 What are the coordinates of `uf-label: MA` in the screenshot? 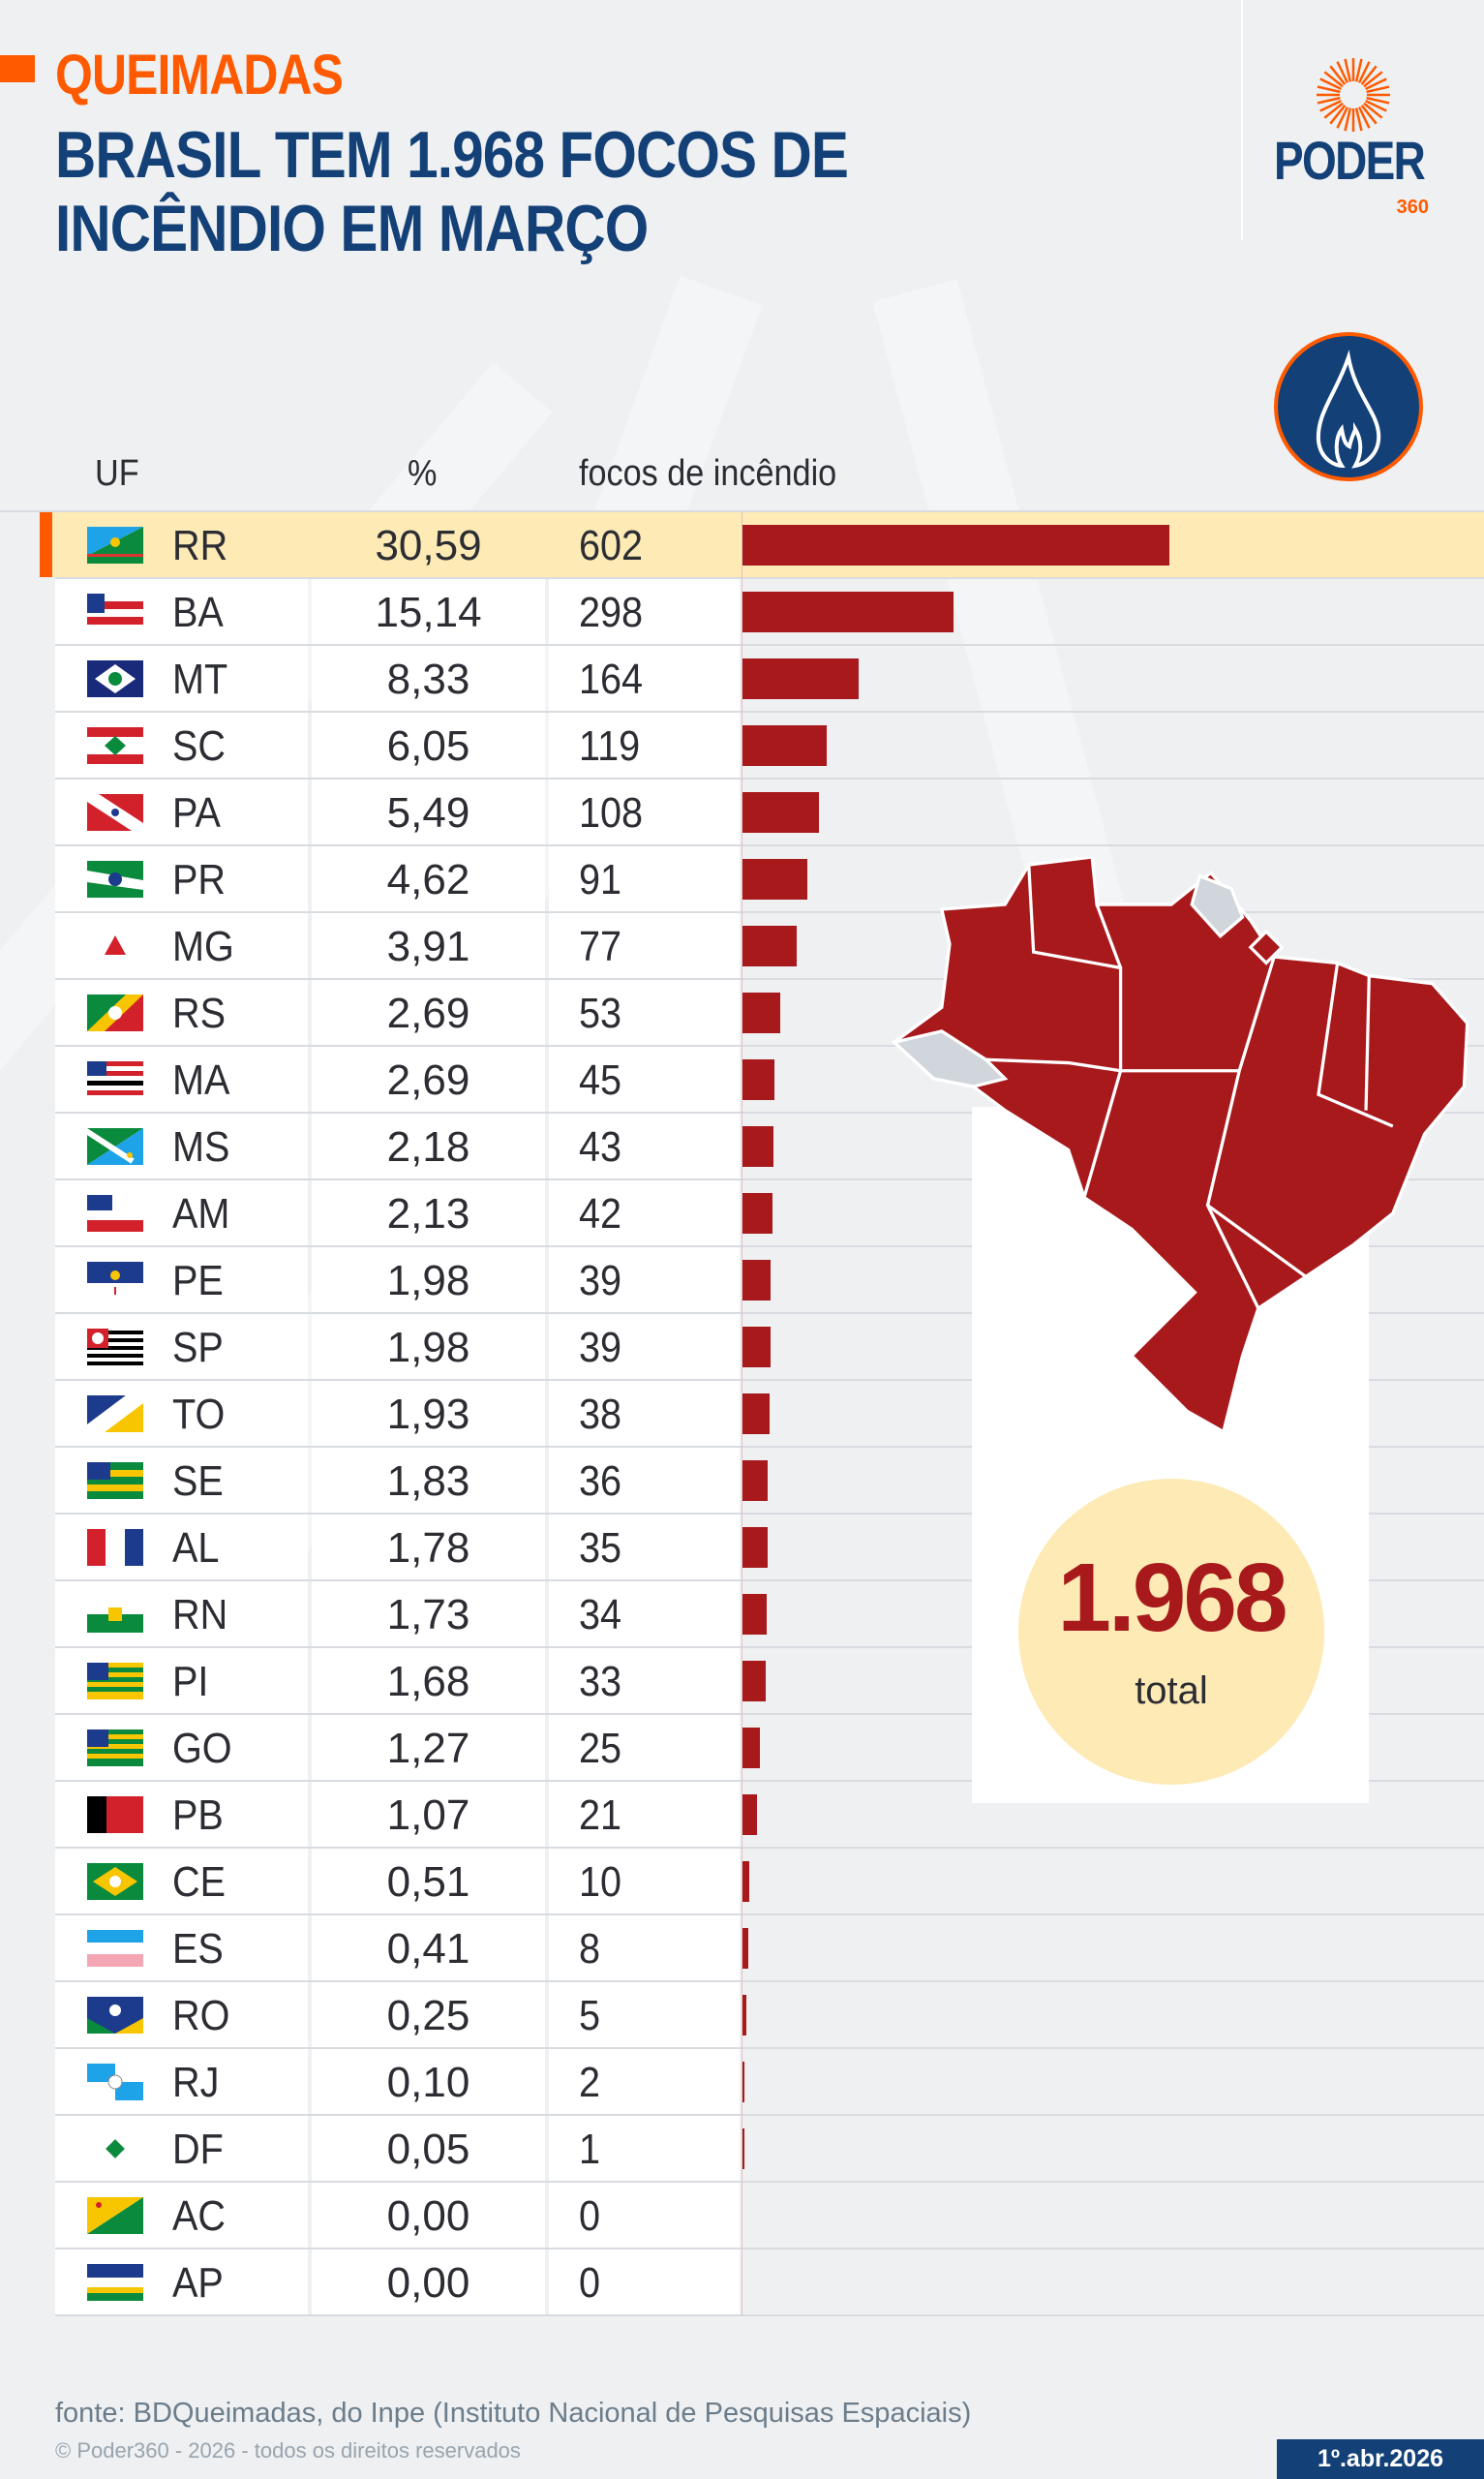 It's located at (201, 1080).